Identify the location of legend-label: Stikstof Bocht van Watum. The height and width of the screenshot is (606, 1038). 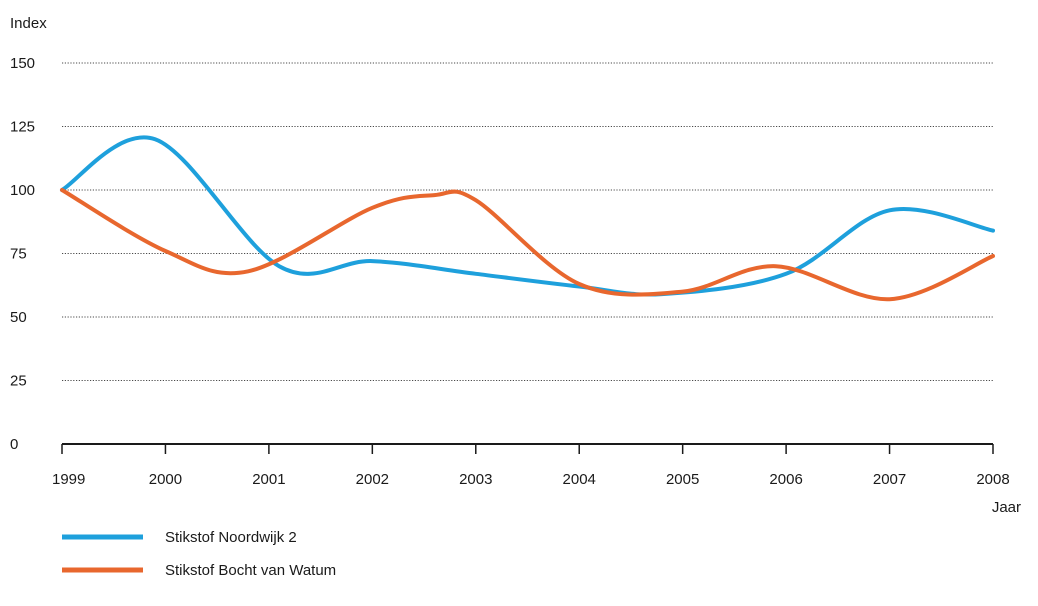
(250, 570).